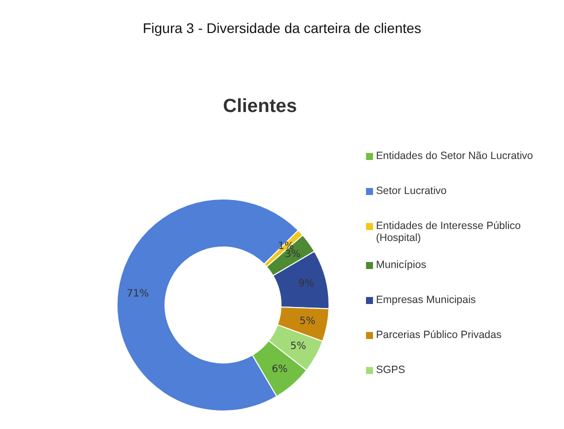  Describe the element at coordinates (439, 335) in the screenshot. I see `legend-label: Parcerias Público Privadas` at that location.